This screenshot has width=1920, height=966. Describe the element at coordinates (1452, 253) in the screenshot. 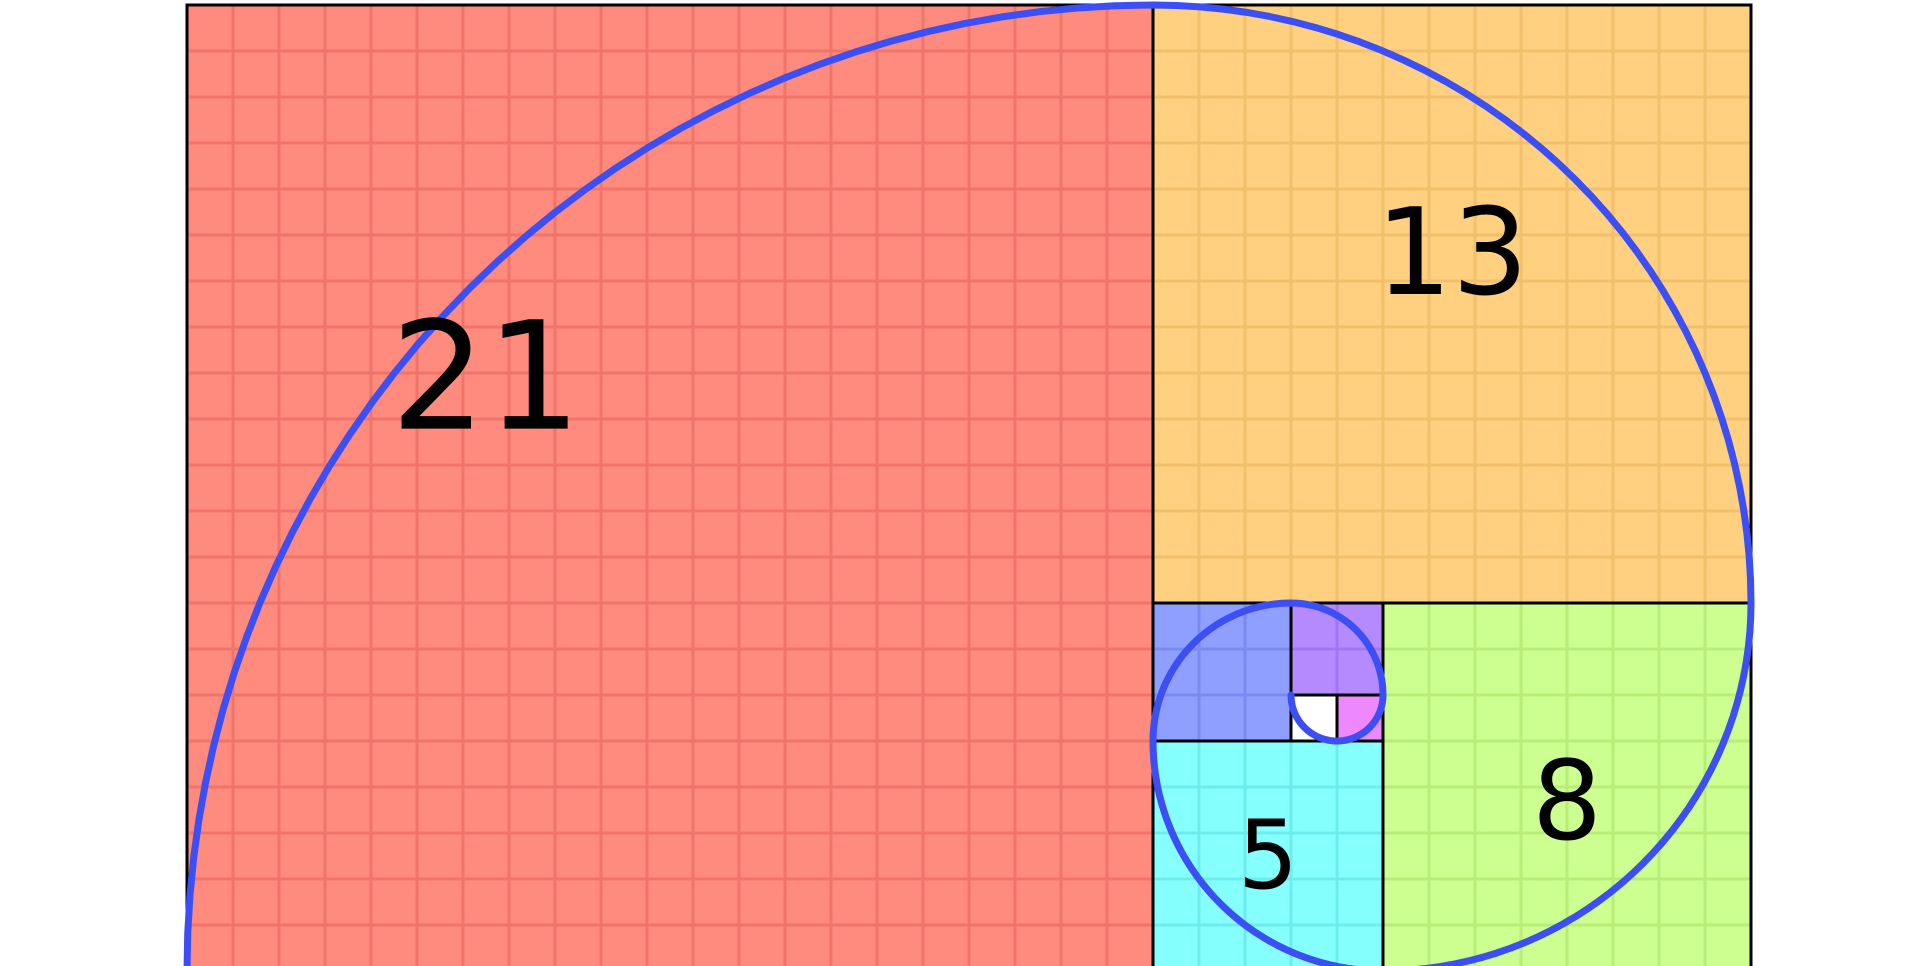

I see `square-label-13: 13` at that location.